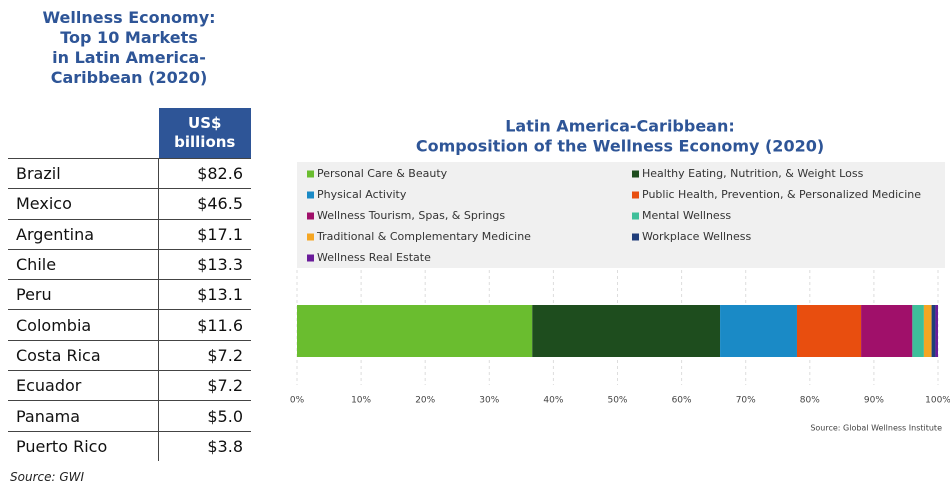 This screenshot has height=485, width=950. I want to click on table-row: Colombia $11.6, so click(129, 325).